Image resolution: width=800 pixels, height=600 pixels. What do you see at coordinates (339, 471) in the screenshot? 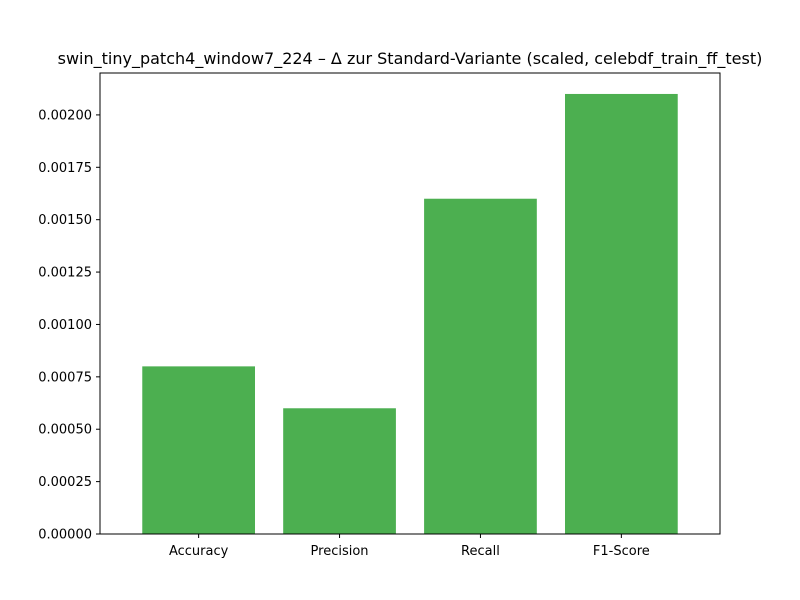
I see `bar-precision` at bounding box center [339, 471].